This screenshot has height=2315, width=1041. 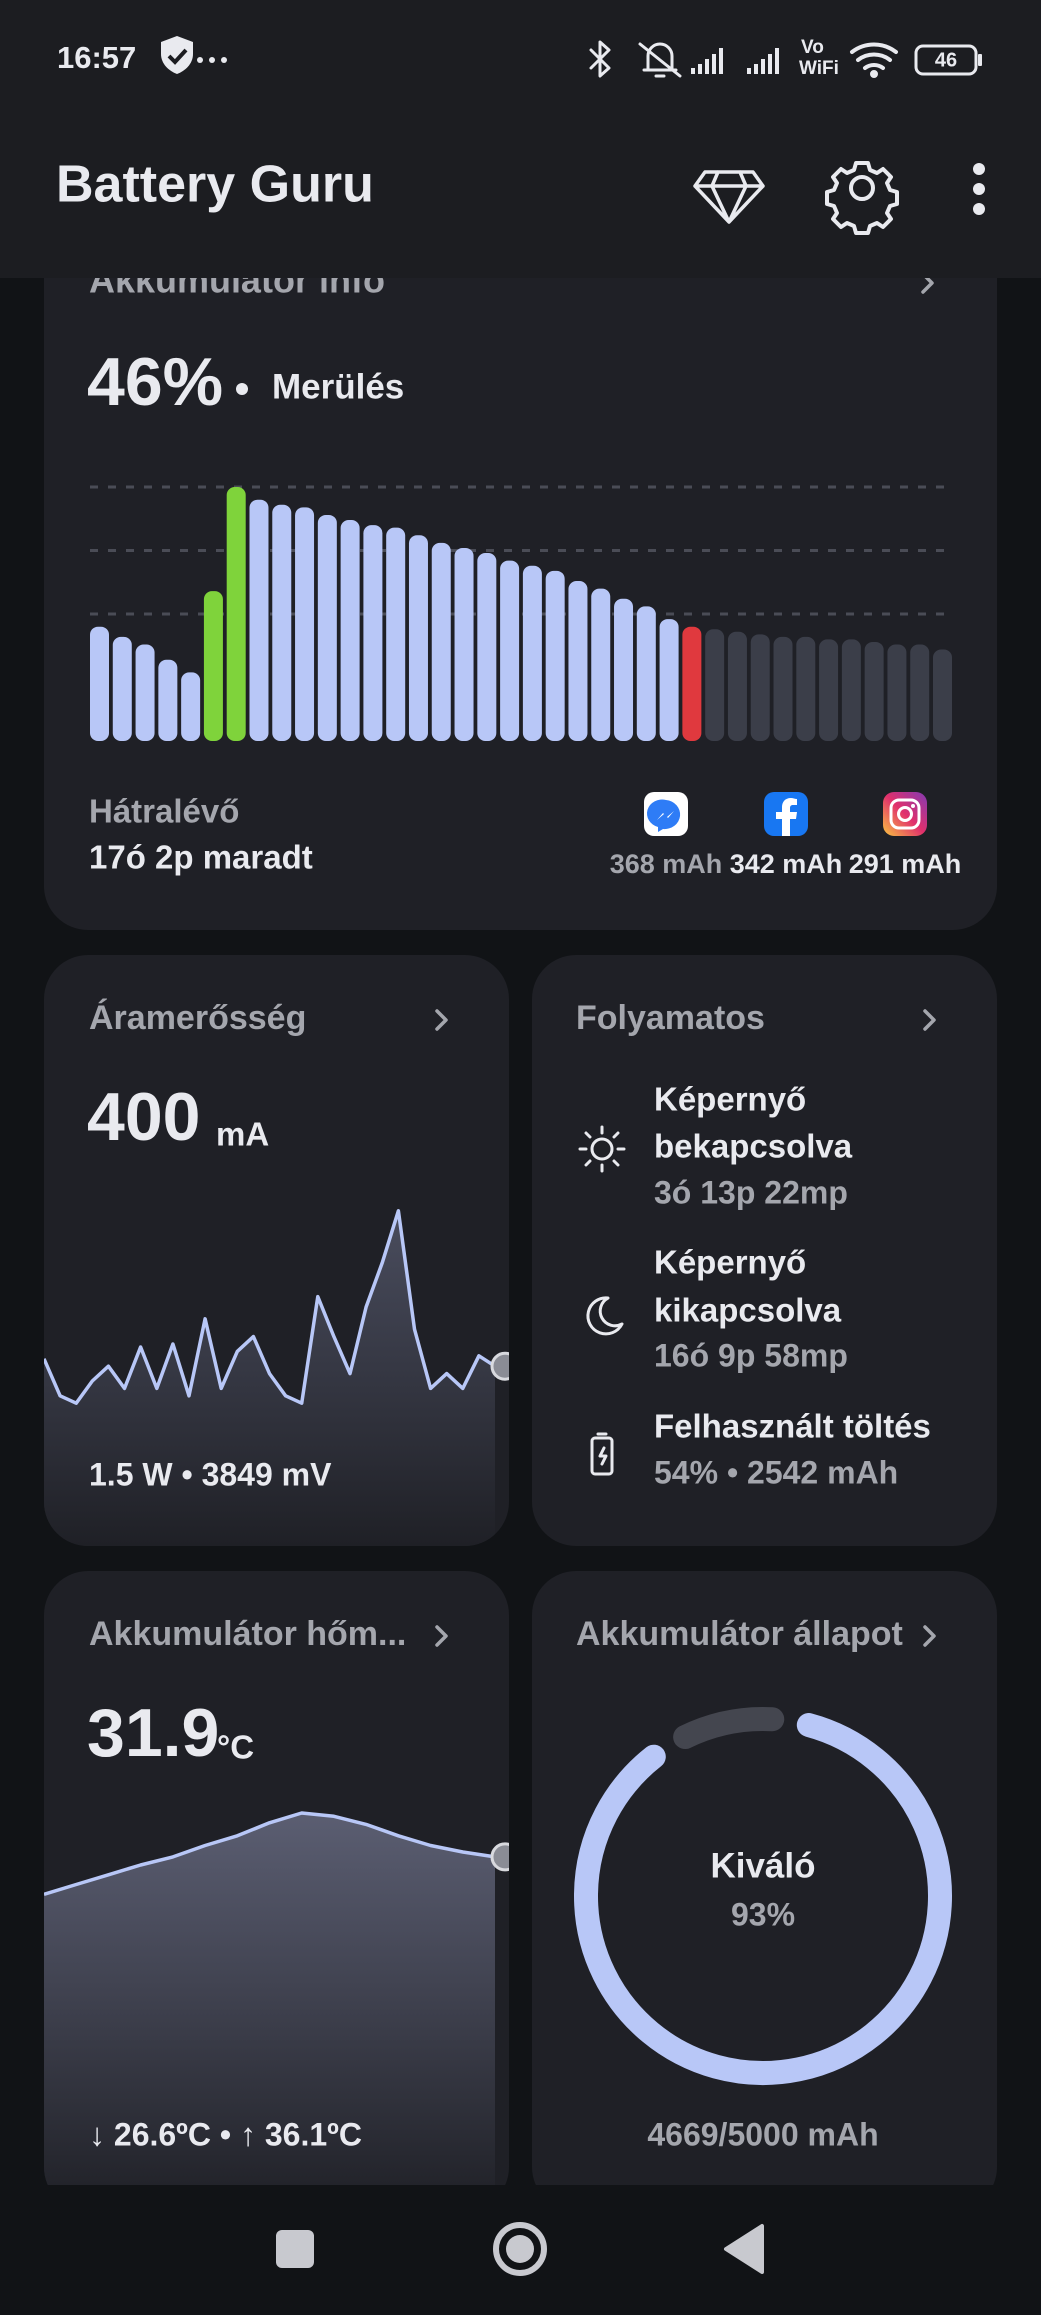 I want to click on menu-button, so click(x=979, y=189).